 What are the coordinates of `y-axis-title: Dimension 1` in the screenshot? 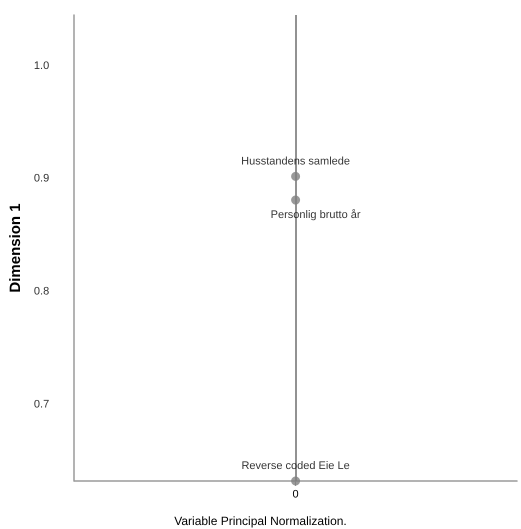 It's located at (15, 248).